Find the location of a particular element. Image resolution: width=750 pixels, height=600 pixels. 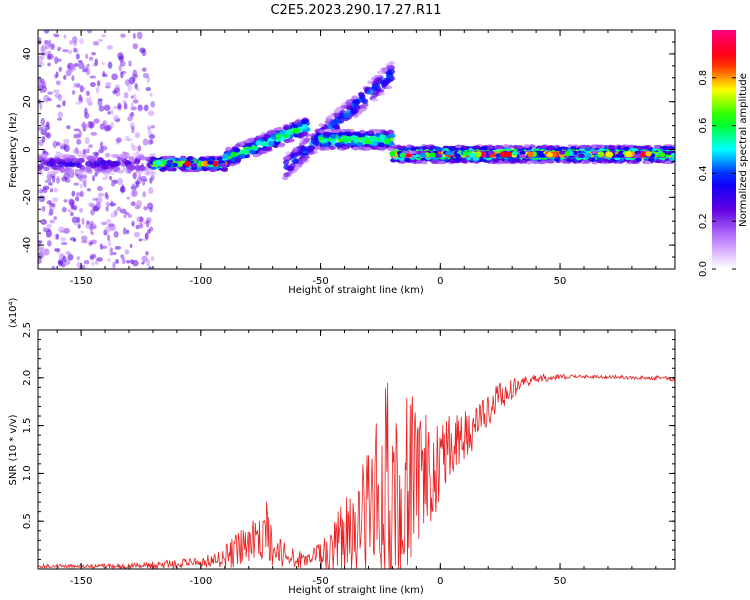

snr-x-tick-label: 0 is located at coordinates (440, 581).